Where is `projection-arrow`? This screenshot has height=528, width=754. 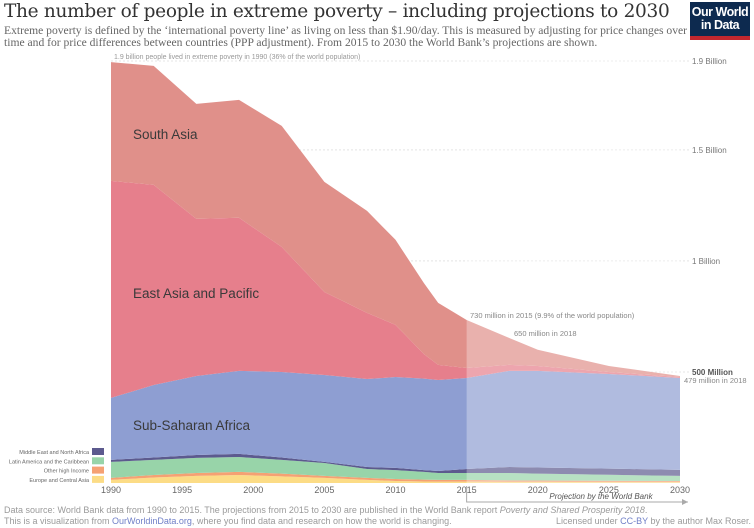
projection-arrow is located at coordinates (577, 494).